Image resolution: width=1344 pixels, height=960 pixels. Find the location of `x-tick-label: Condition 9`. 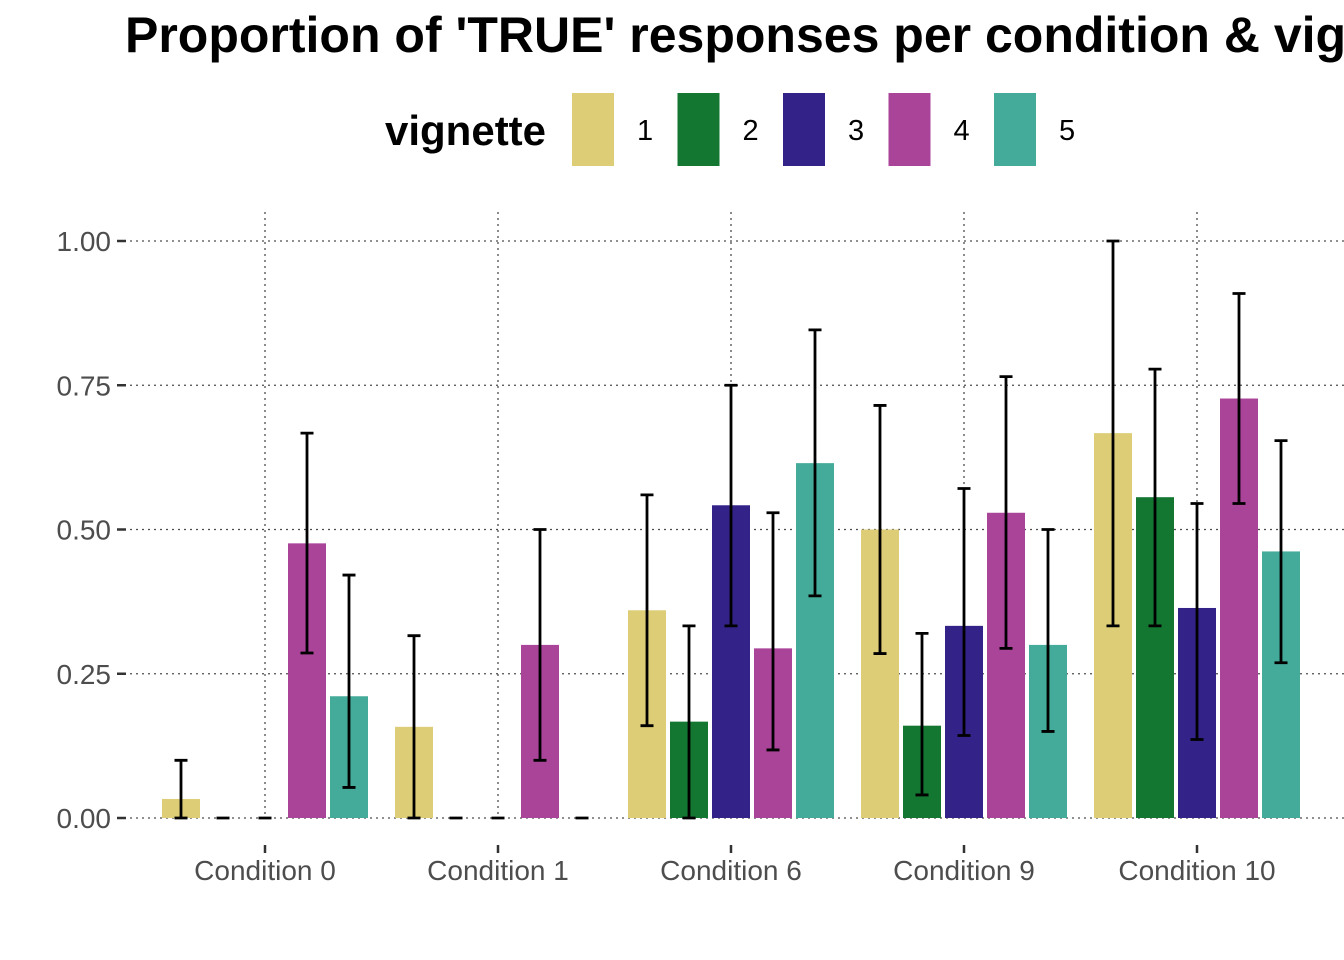

x-tick-label: Condition 9 is located at coordinates (964, 870).